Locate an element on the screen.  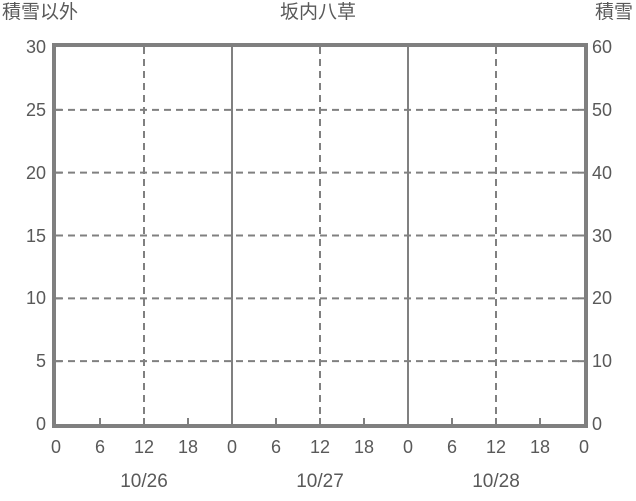
left-axis-title: 積雪以外 is located at coordinates (40, 12).